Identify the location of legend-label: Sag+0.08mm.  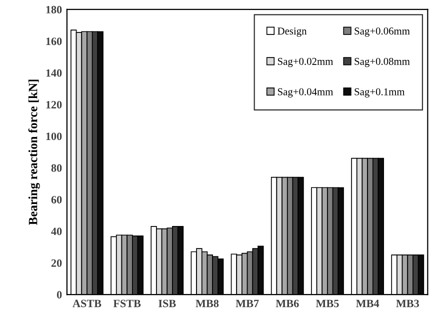
(382, 63).